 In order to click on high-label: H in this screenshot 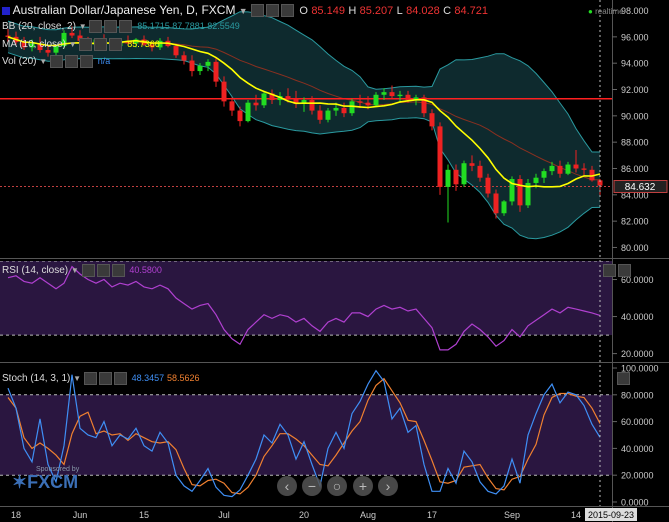, I will do `click(352, 11)`.